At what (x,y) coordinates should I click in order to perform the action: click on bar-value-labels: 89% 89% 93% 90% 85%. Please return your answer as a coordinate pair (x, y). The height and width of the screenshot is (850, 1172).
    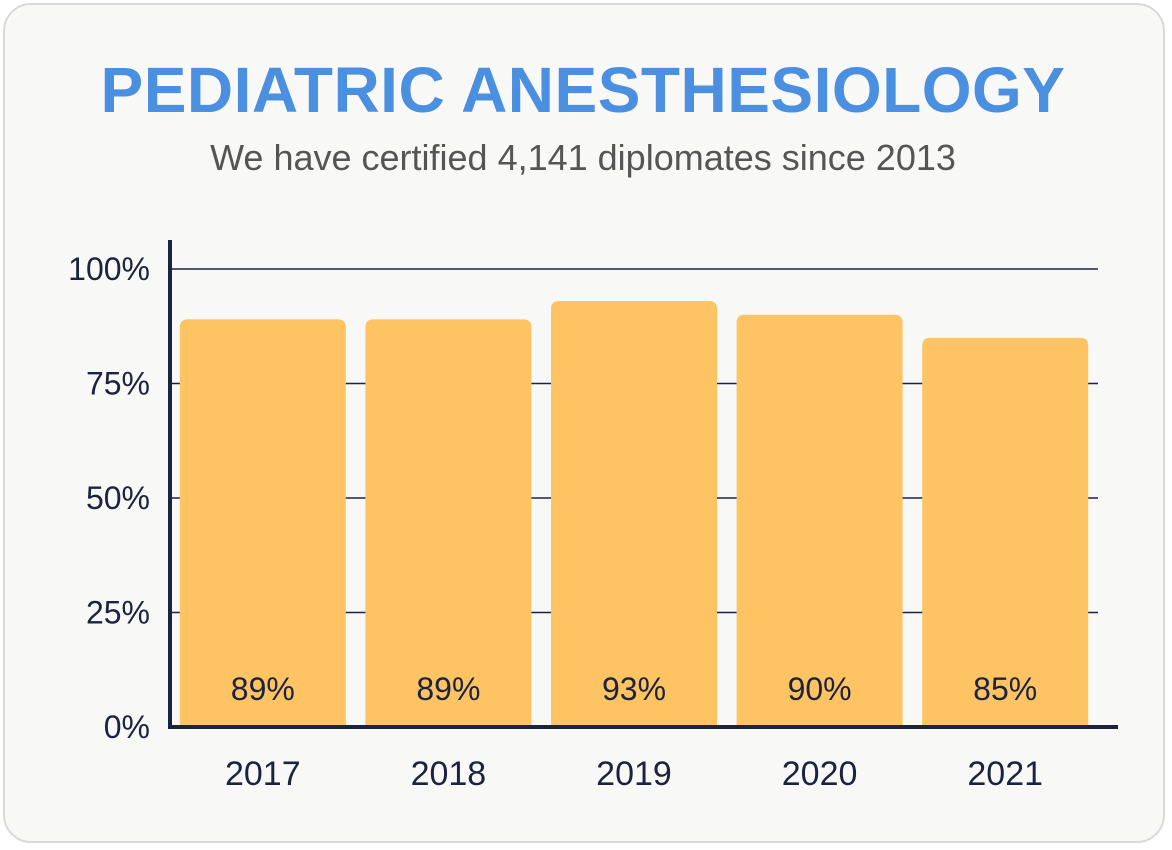
    Looking at the image, I should click on (634, 689).